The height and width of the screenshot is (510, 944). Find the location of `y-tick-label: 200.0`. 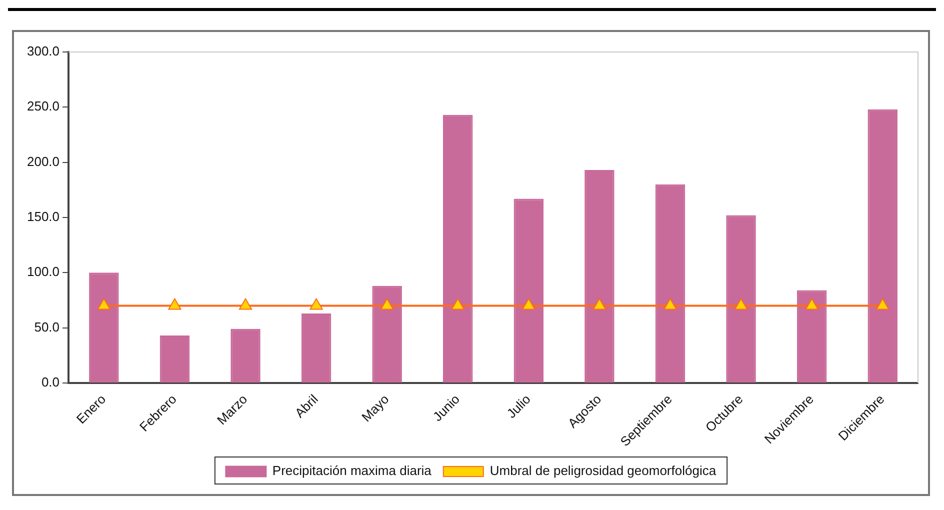

y-tick-label: 200.0 is located at coordinates (43, 161).